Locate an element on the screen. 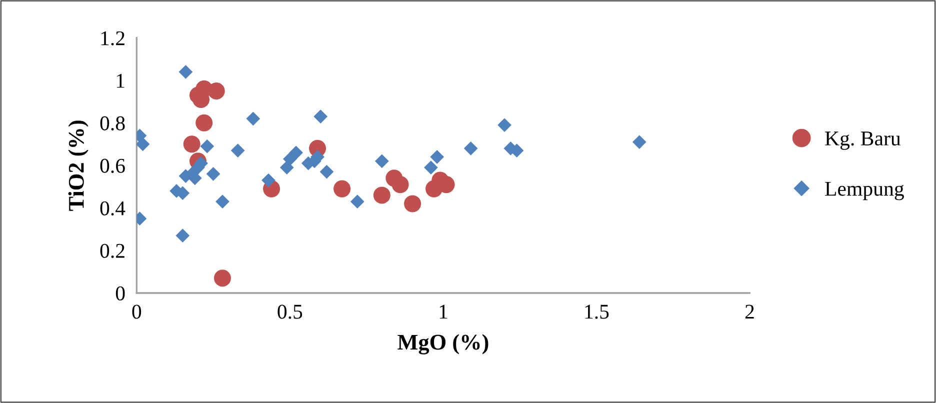 The height and width of the screenshot is (403, 936). x-tick-label: 2 is located at coordinates (749, 311).